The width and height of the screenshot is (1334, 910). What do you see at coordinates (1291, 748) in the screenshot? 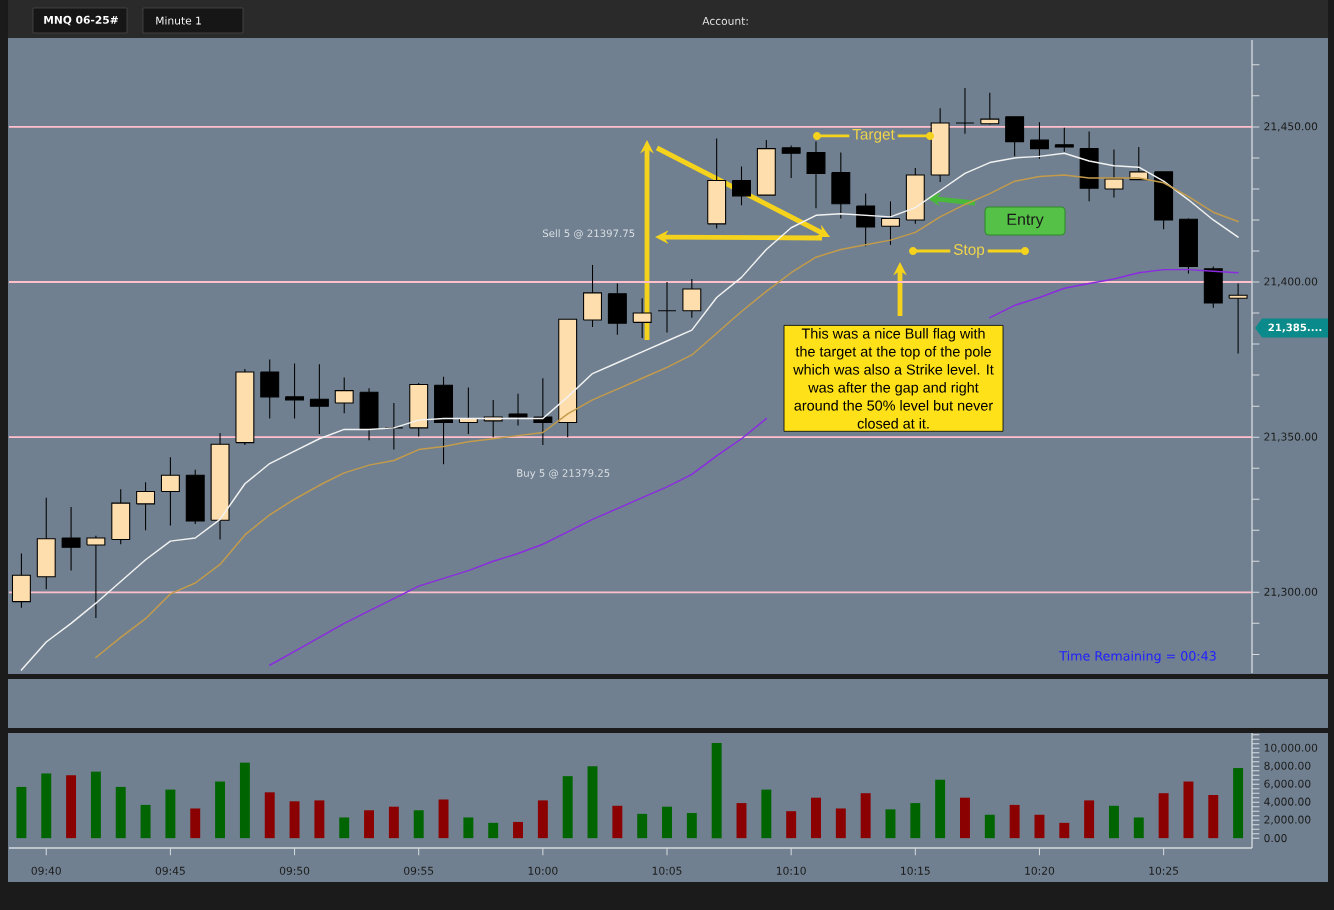
I see `y-tick-label: 10,000.00` at bounding box center [1291, 748].